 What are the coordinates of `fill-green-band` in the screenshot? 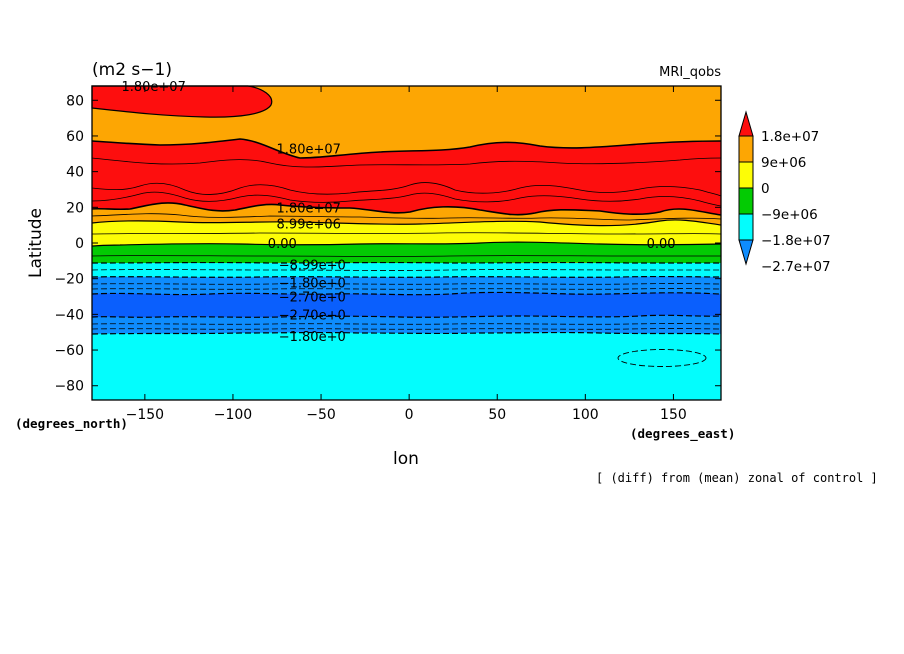 It's located at (406, 253).